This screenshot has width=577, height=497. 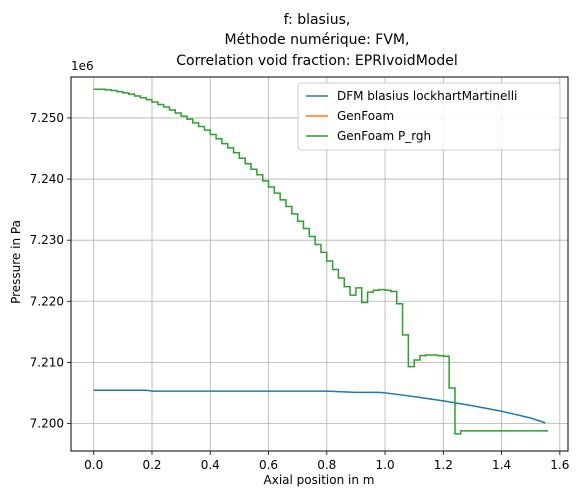 What do you see at coordinates (210, 465) in the screenshot?
I see `x-tick-label: 0.4` at bounding box center [210, 465].